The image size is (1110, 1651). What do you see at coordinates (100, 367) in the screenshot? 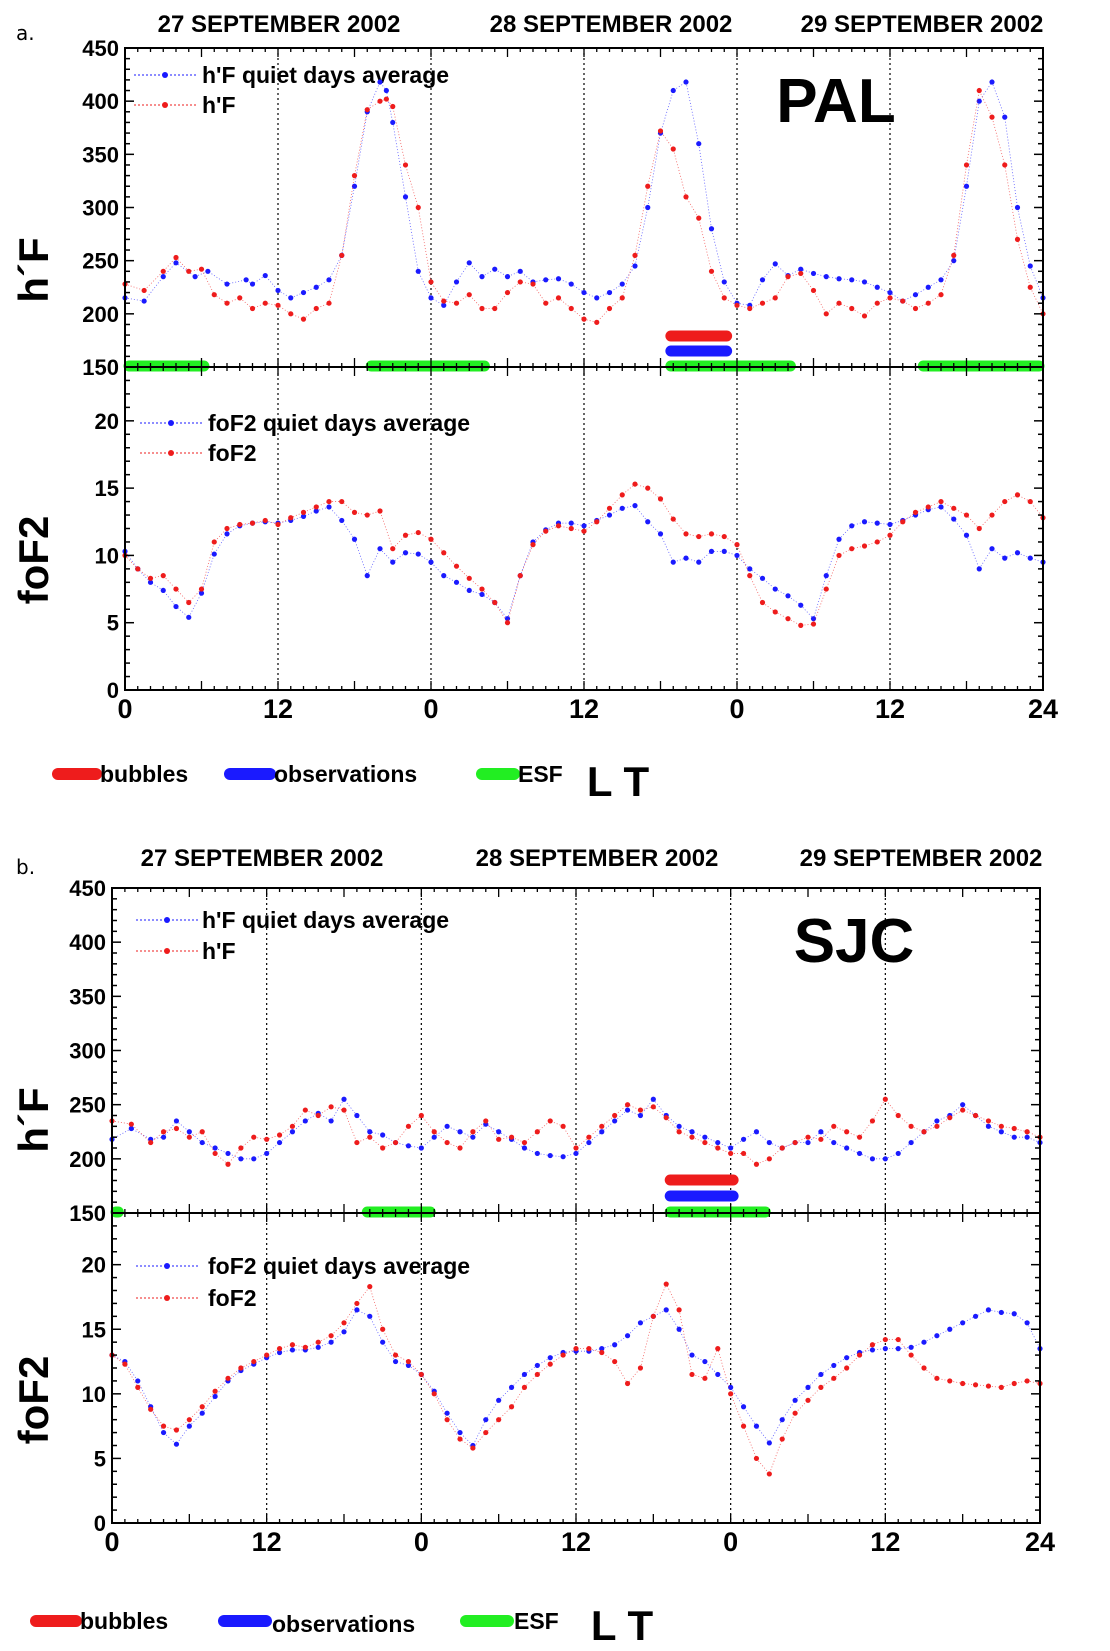
I see `y-tick-label-hF: 150` at bounding box center [100, 367].